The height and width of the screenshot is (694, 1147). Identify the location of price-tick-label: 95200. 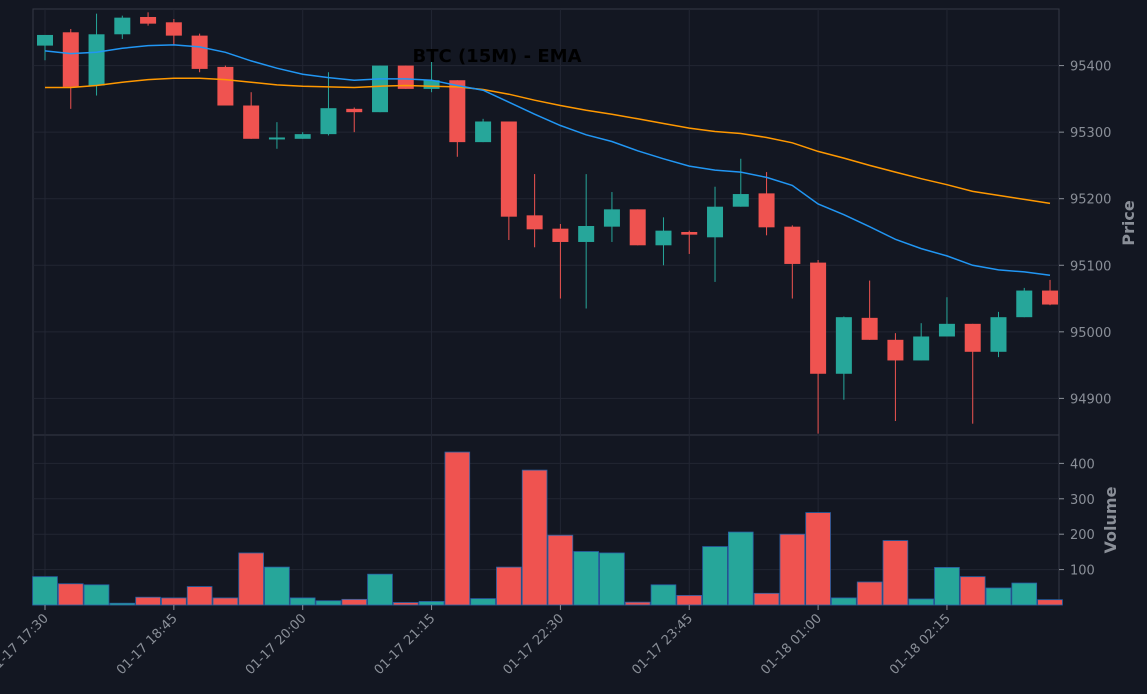
(1090, 200).